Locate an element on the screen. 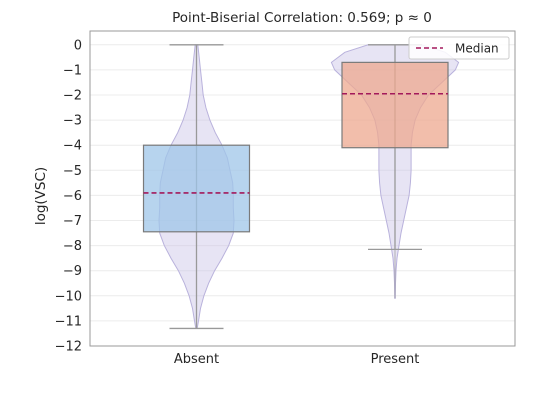  y-tick-label: −9 is located at coordinates (72, 271).